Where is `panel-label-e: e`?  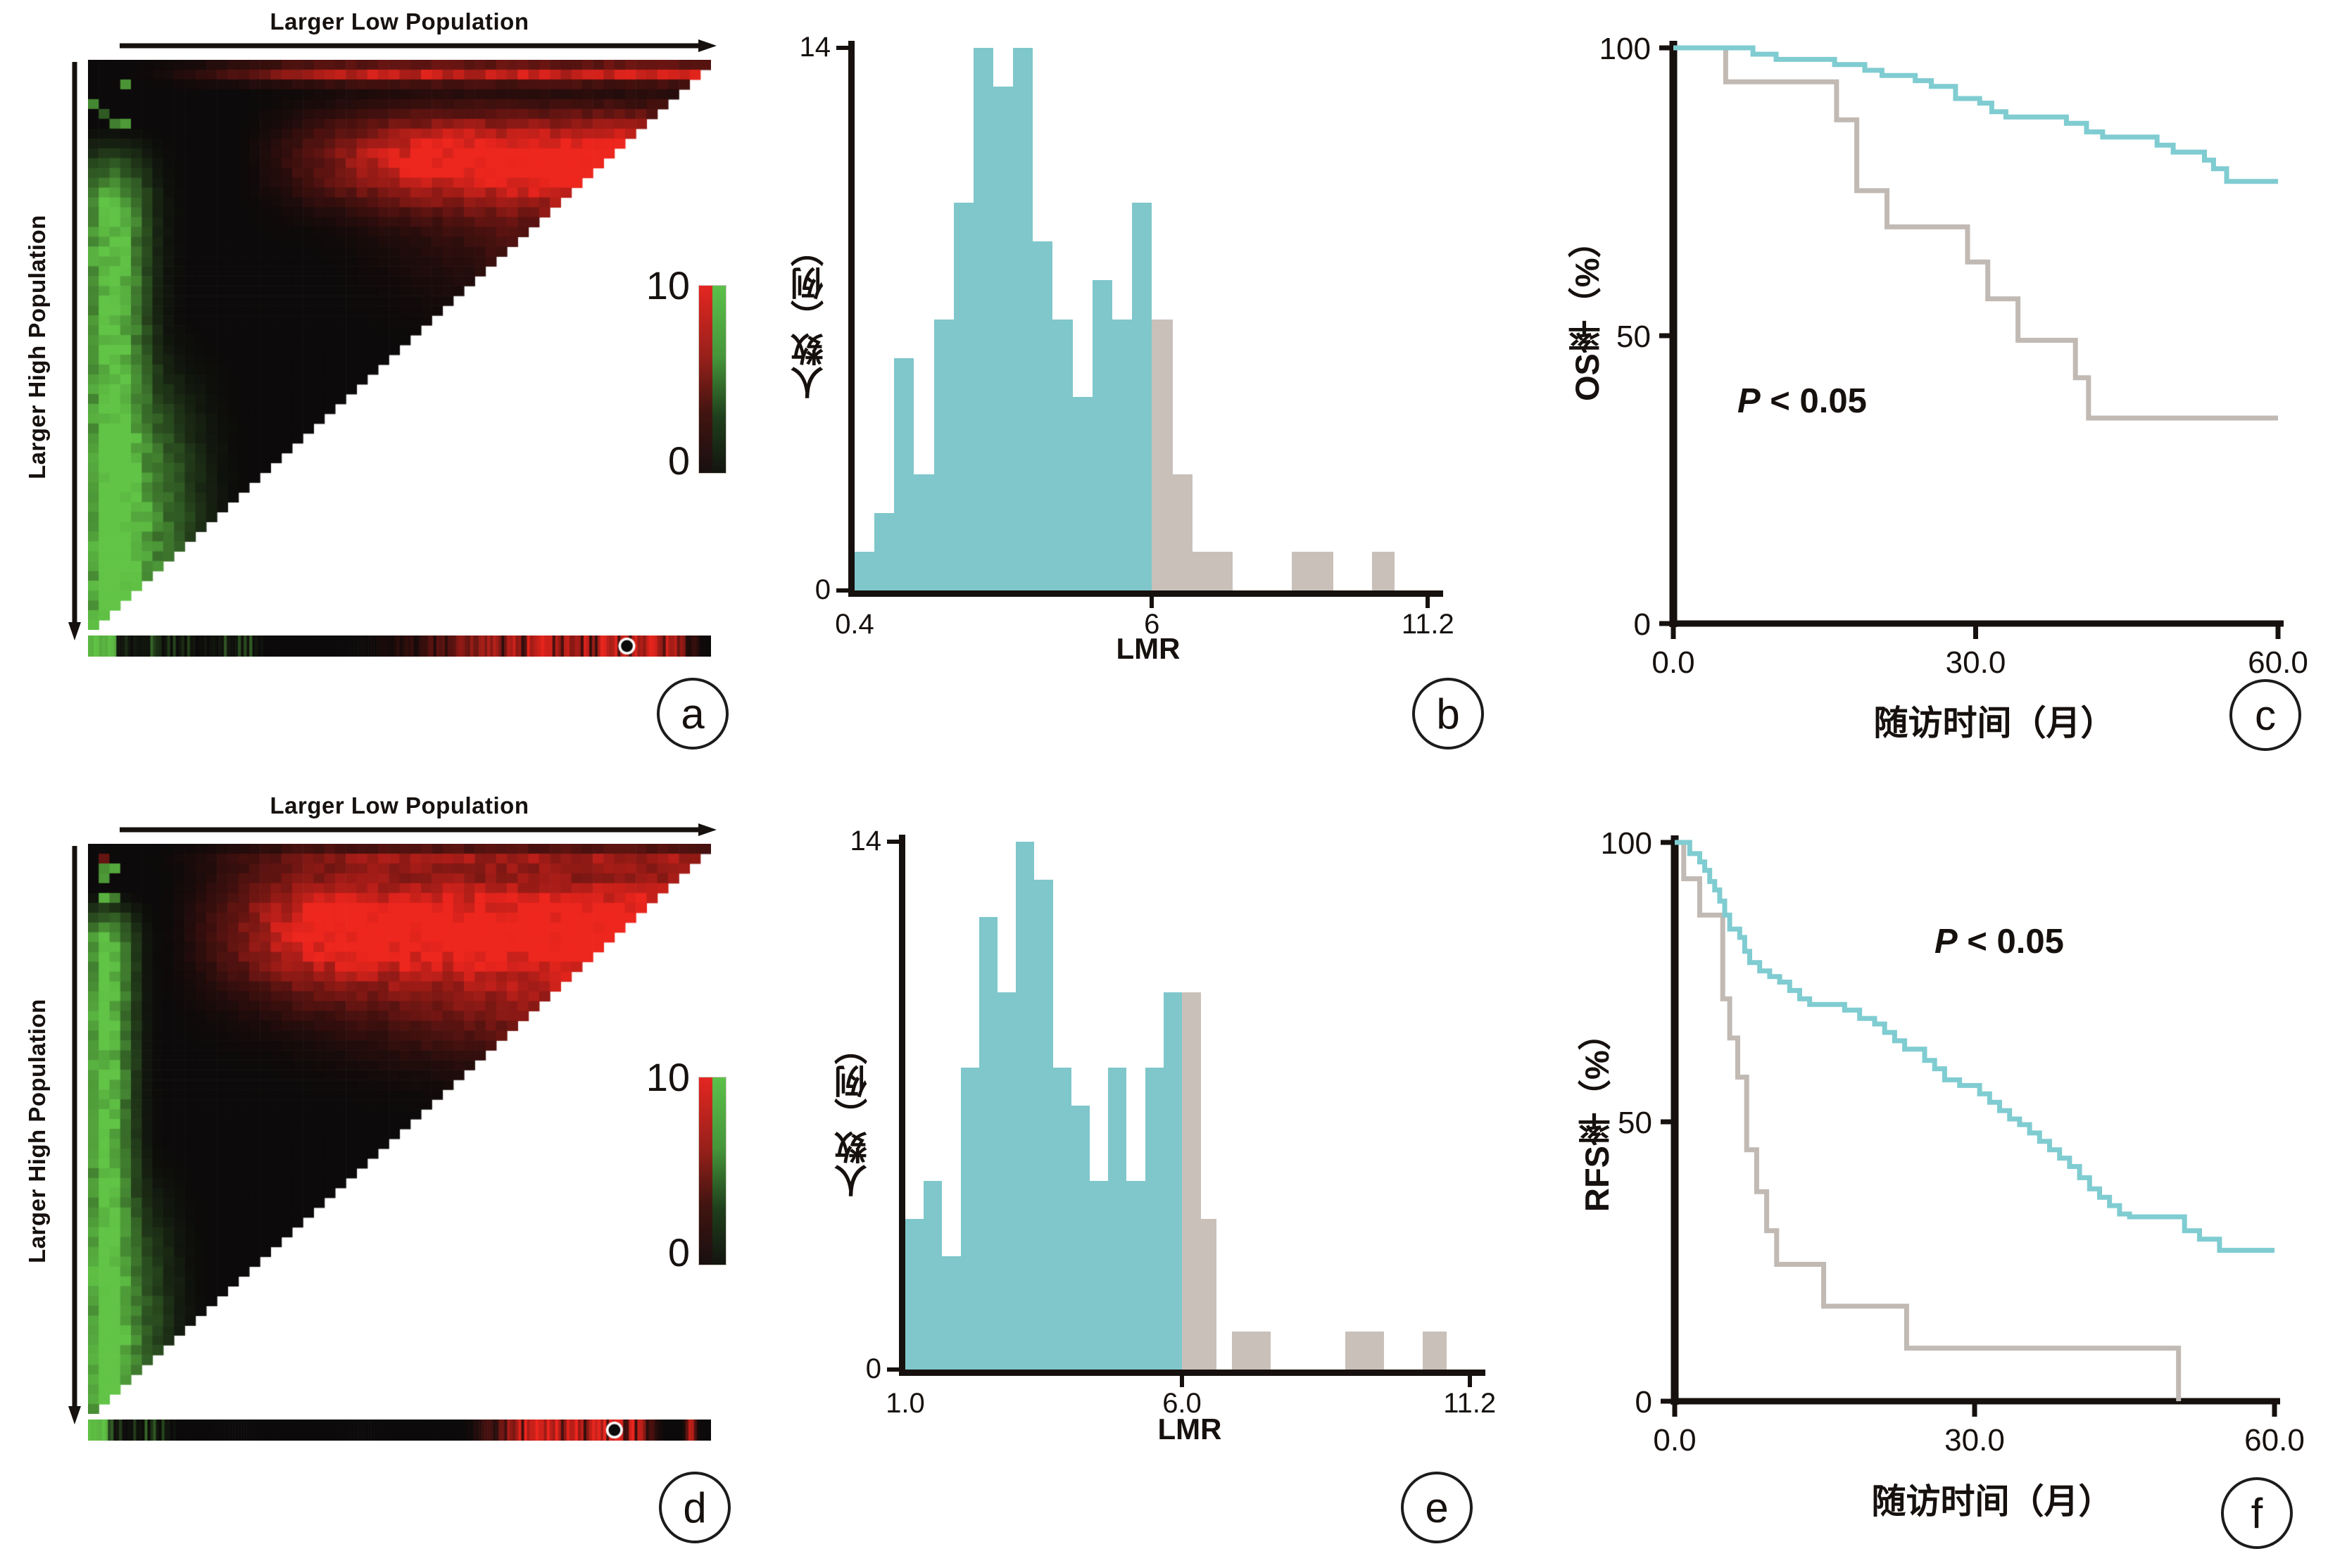
panel-label-e: e is located at coordinates (1437, 1508).